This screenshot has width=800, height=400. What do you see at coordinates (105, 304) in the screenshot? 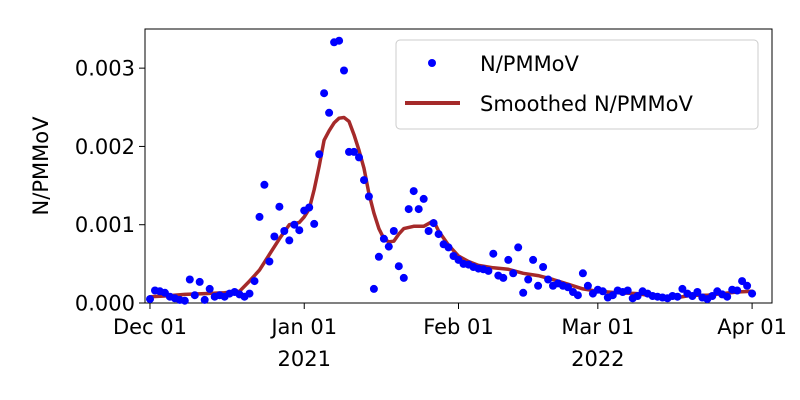
I see `y-tick-label: 0.000` at bounding box center [105, 304].